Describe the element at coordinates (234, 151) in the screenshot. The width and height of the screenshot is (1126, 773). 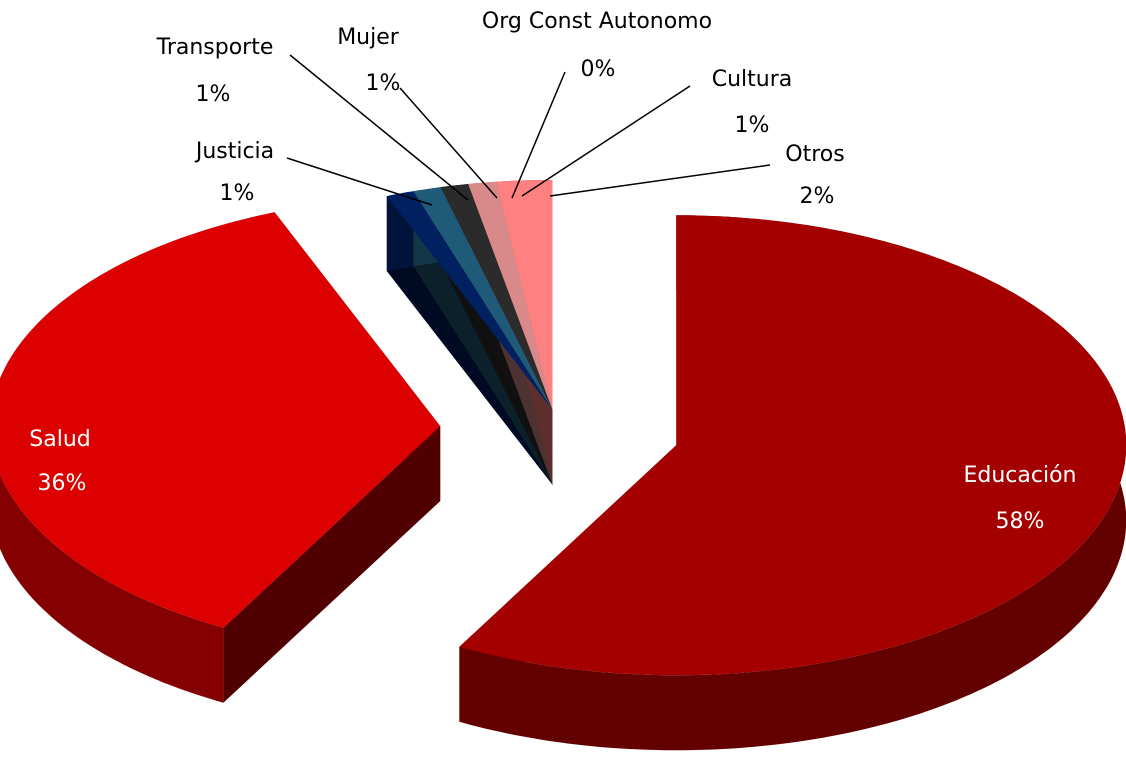
I see `slice-label: Justicia` at that location.